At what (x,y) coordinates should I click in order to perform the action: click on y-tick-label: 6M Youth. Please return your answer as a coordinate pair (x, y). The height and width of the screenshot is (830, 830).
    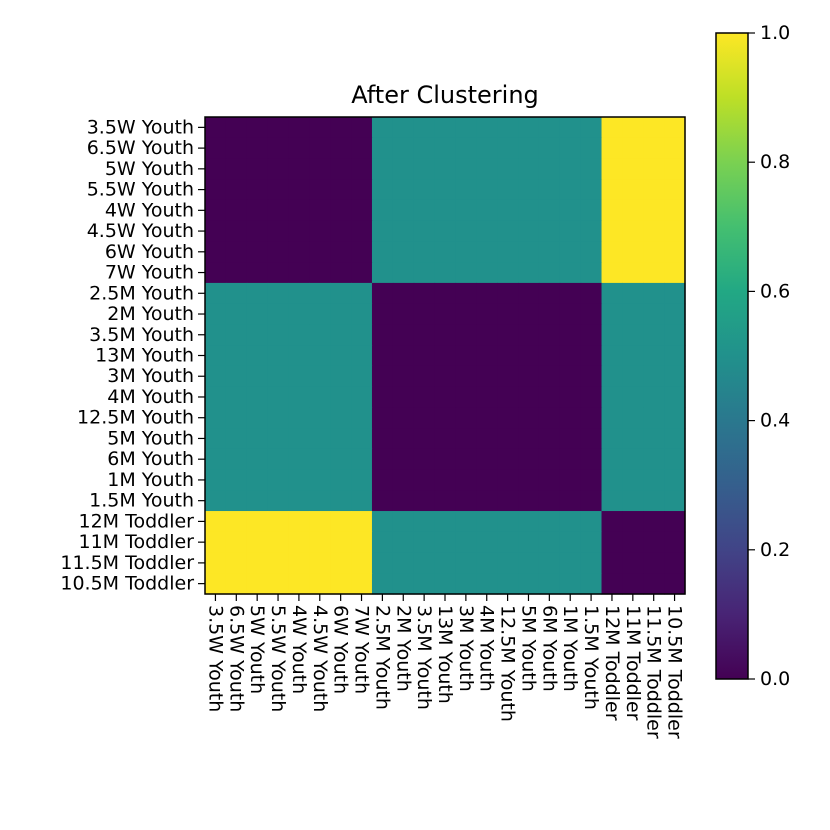
    Looking at the image, I should click on (150, 459).